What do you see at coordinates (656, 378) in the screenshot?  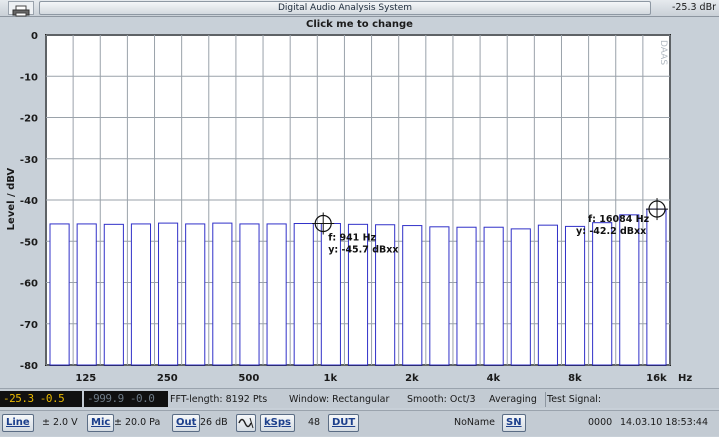 I see `x-tick-label: 16k` at bounding box center [656, 378].